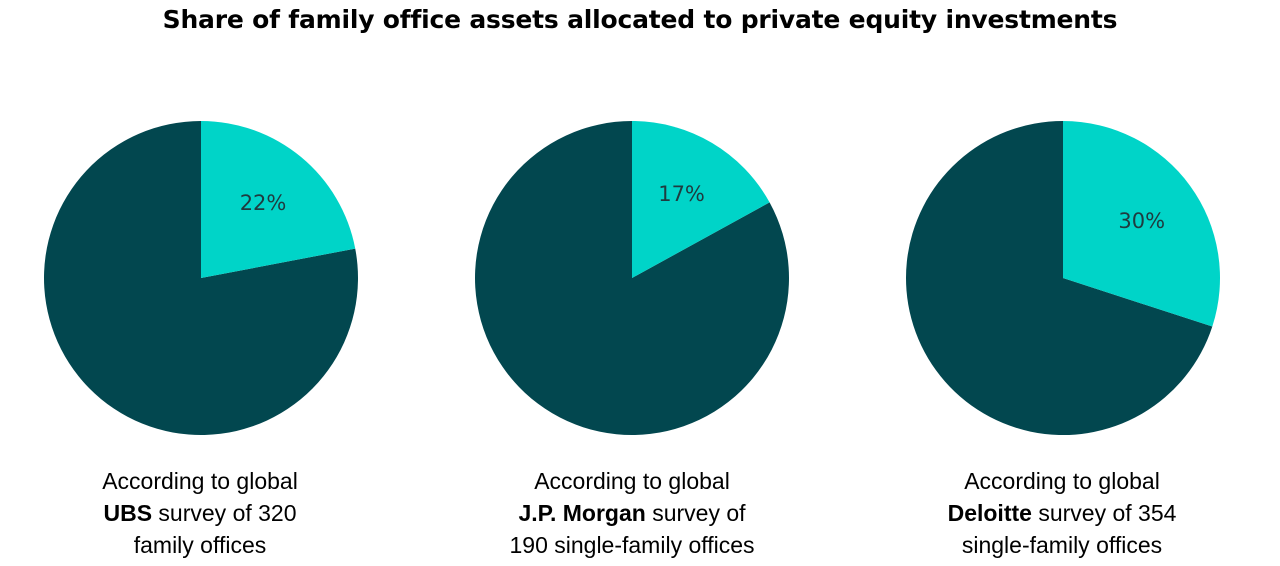 This screenshot has height=566, width=1280. Describe the element at coordinates (128, 513) in the screenshot. I see `survey-source: UBS` at that location.